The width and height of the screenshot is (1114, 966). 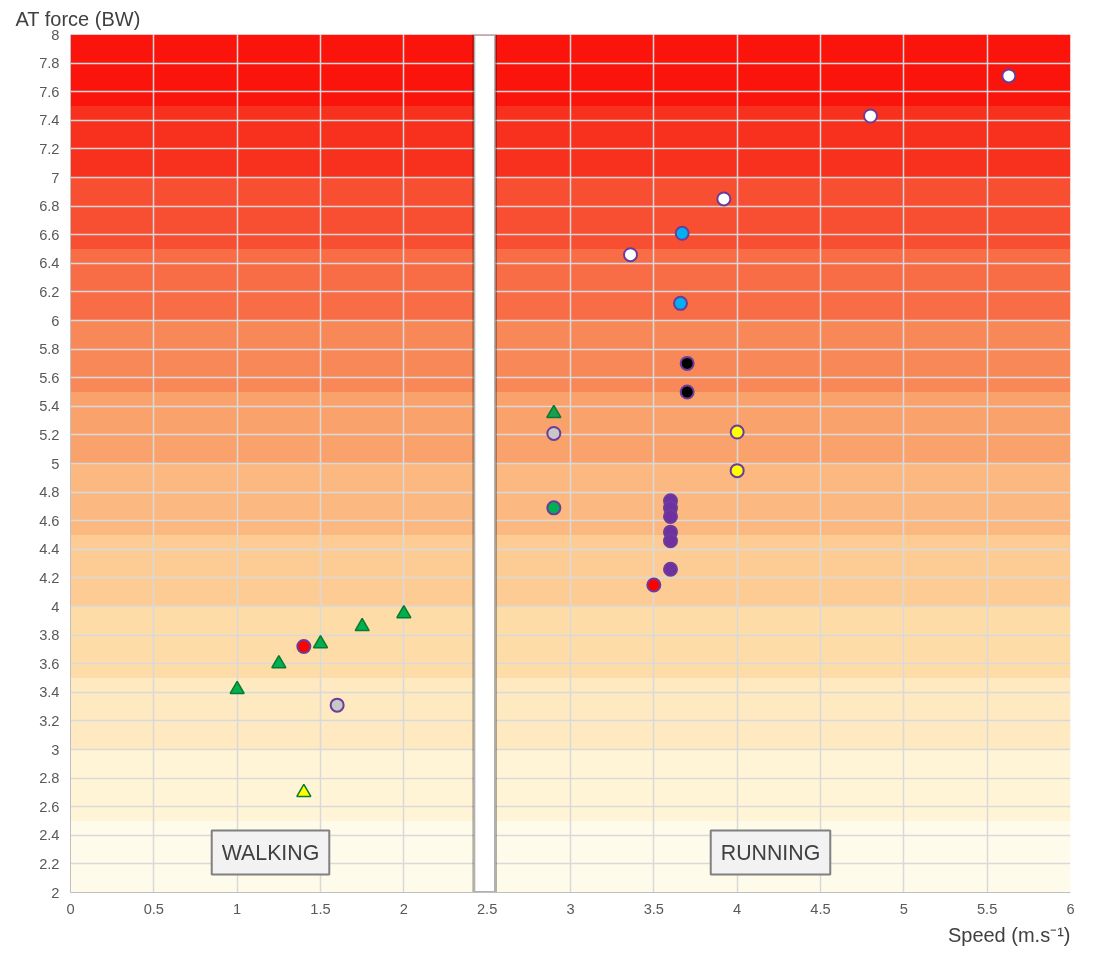 I want to click on x-tick-label: 1, so click(x=237, y=908).